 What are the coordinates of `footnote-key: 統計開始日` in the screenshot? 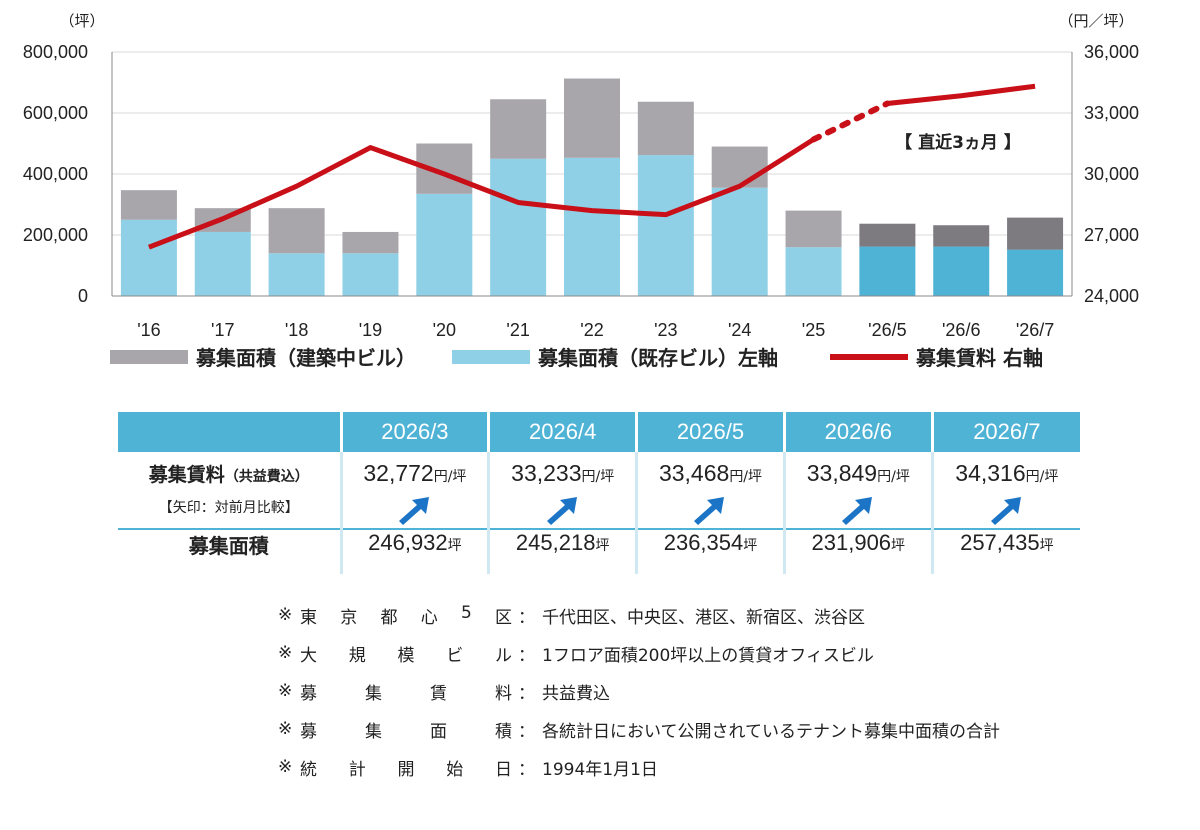 It's located at (406, 769).